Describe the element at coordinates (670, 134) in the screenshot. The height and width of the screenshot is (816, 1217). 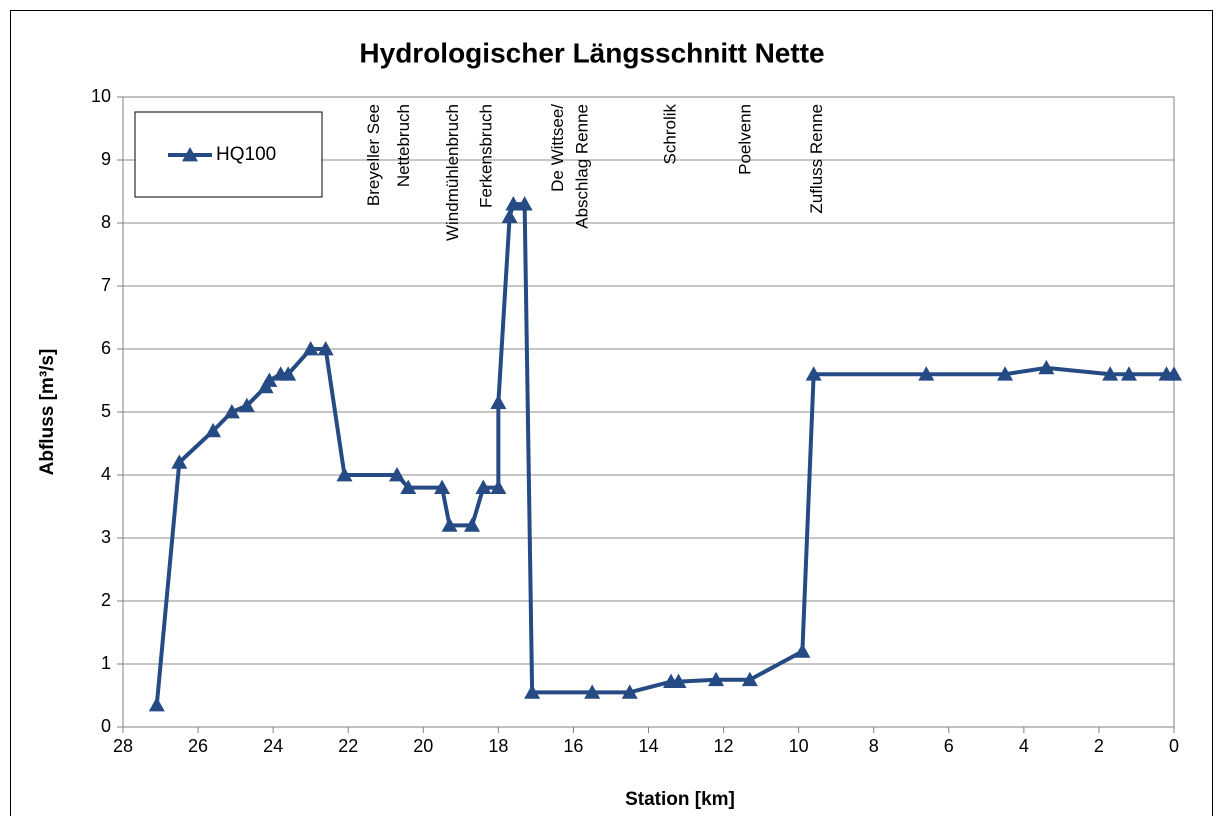
I see `annotation: Schrolik` at that location.